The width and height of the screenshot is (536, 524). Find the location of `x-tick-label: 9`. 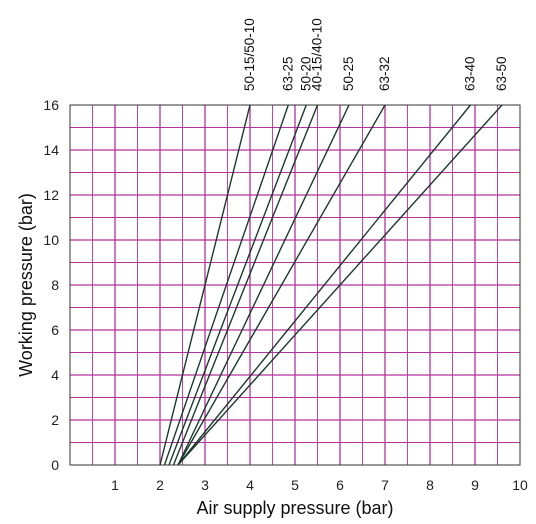

x-tick-label: 9 is located at coordinates (475, 485).